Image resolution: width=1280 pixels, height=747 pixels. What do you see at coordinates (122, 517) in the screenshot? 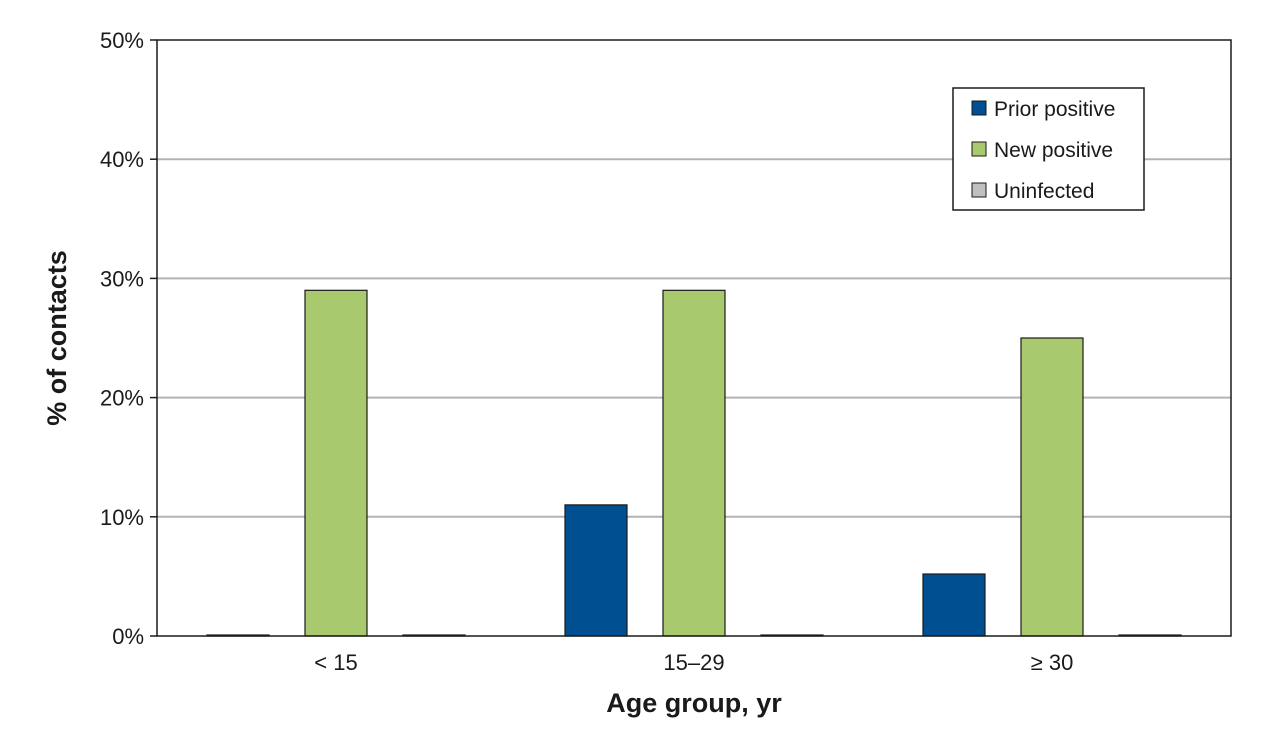
I see `y-tick-label: 10%` at bounding box center [122, 517].